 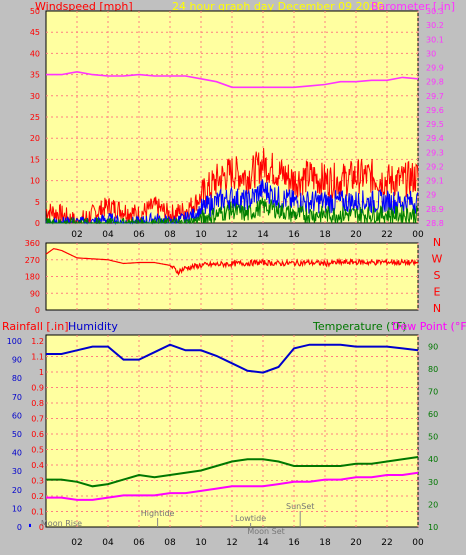 What do you see at coordinates (35, 159) in the screenshot?
I see `wind-axis-tick: 15` at bounding box center [35, 159].